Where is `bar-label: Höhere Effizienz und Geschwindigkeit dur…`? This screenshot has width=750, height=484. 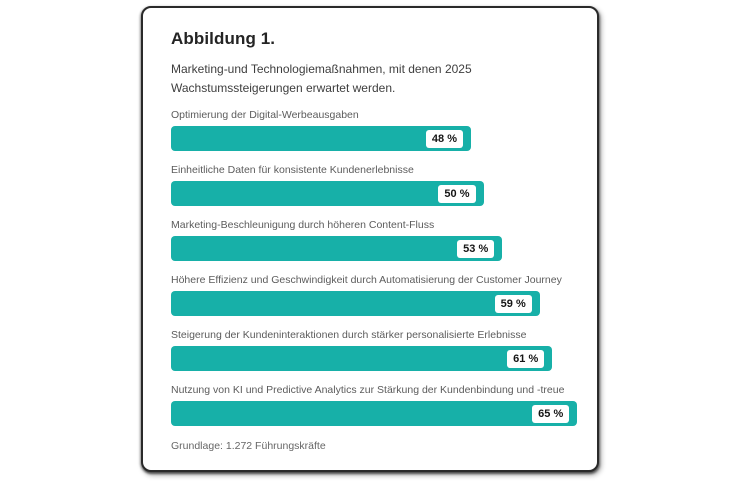 bar-label: Höhere Effizienz und Geschwindigkeit dur… is located at coordinates (366, 280).